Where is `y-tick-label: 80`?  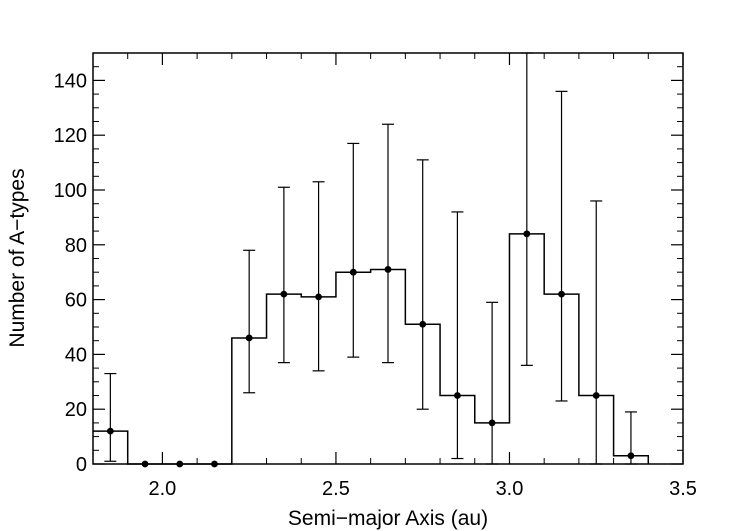
y-tick-label: 80 is located at coordinates (76, 246).